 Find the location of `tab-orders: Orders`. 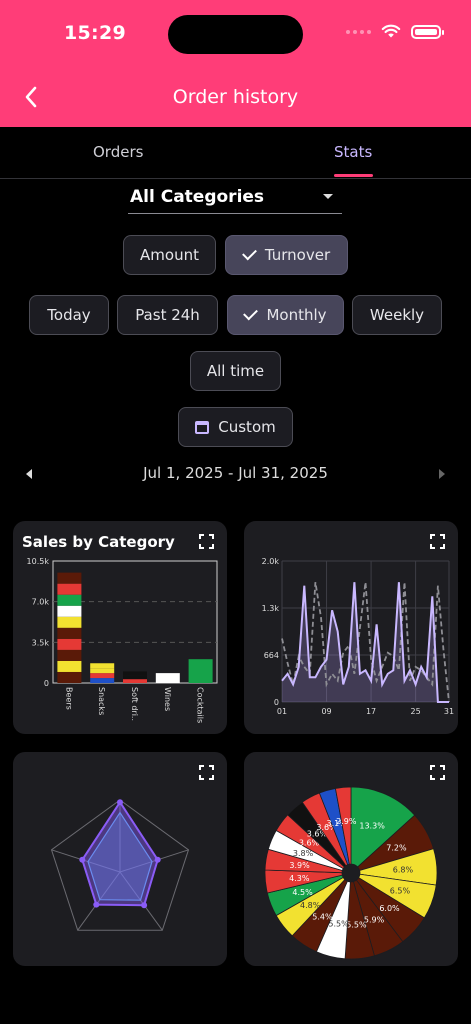

tab-orders: Orders is located at coordinates (118, 152).